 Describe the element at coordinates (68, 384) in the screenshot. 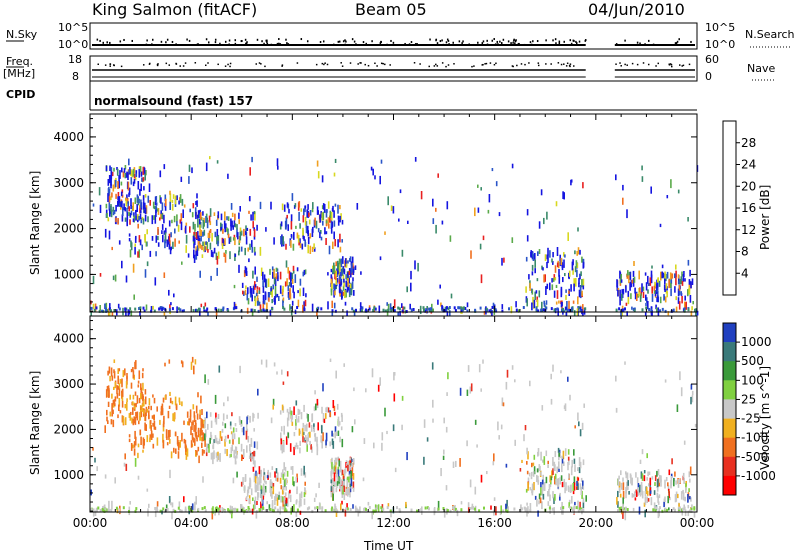

I see `velocity-ytick-label: 3000` at that location.